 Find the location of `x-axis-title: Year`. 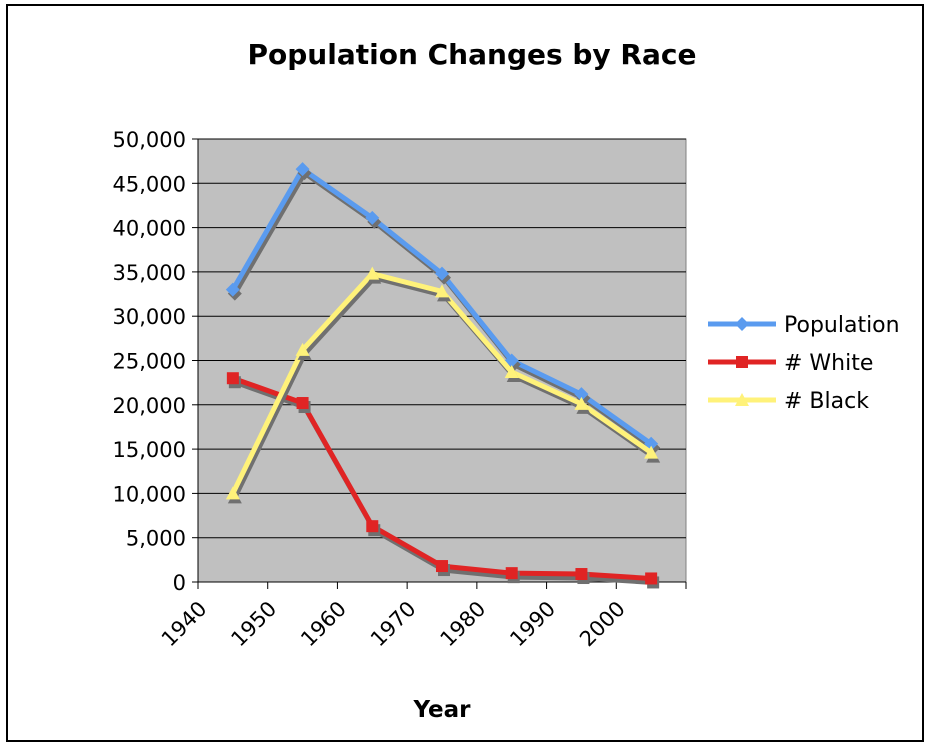

x-axis-title: Year is located at coordinates (441, 710).